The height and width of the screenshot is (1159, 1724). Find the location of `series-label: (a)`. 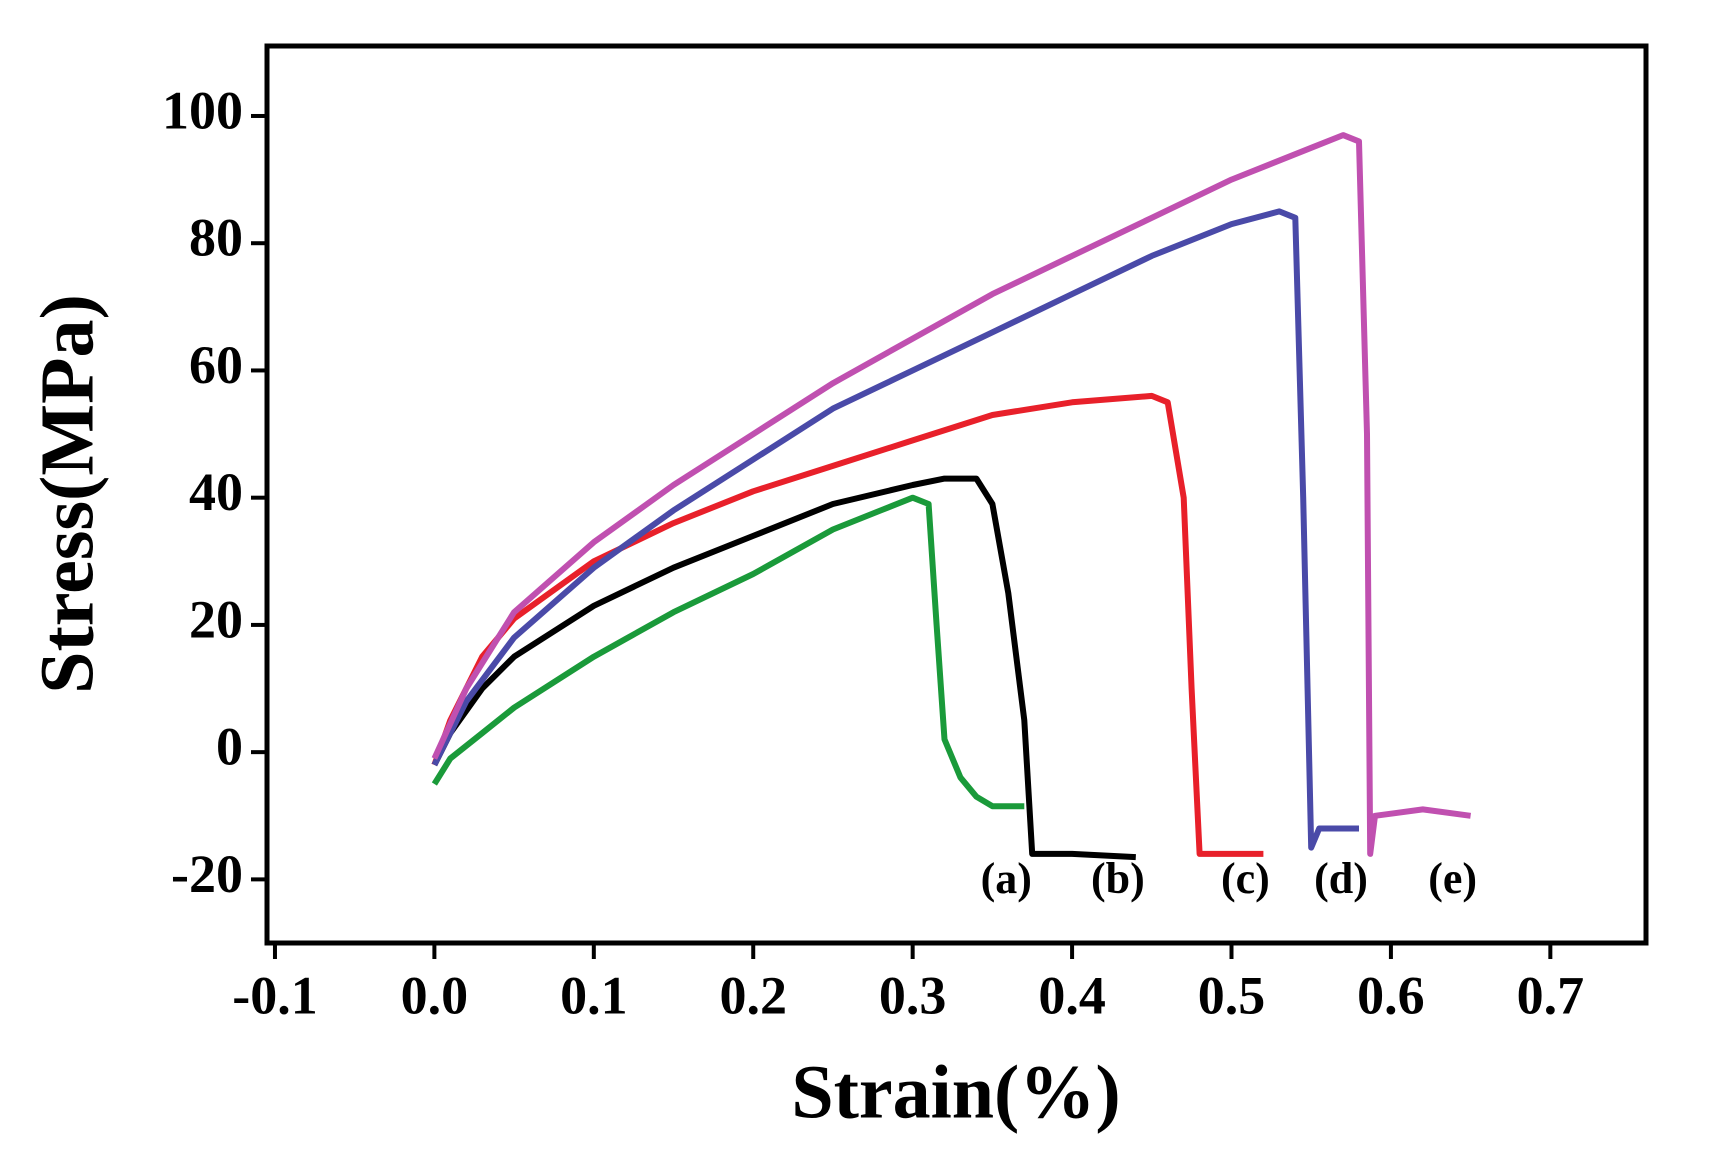

series-label: (a) is located at coordinates (1006, 878).